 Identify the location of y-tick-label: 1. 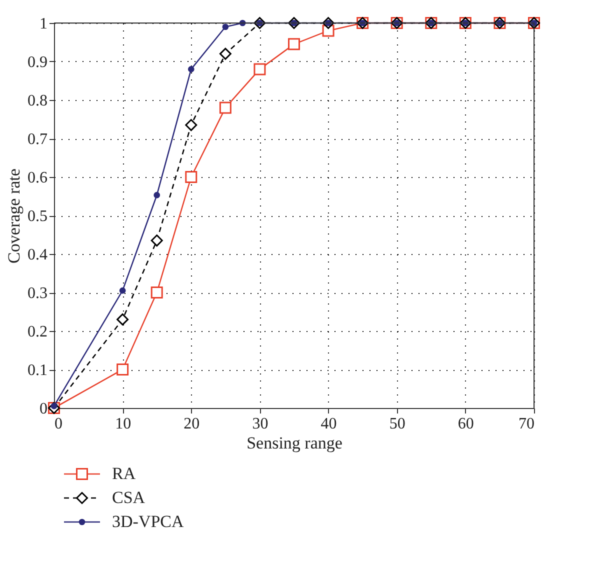
(44, 24).